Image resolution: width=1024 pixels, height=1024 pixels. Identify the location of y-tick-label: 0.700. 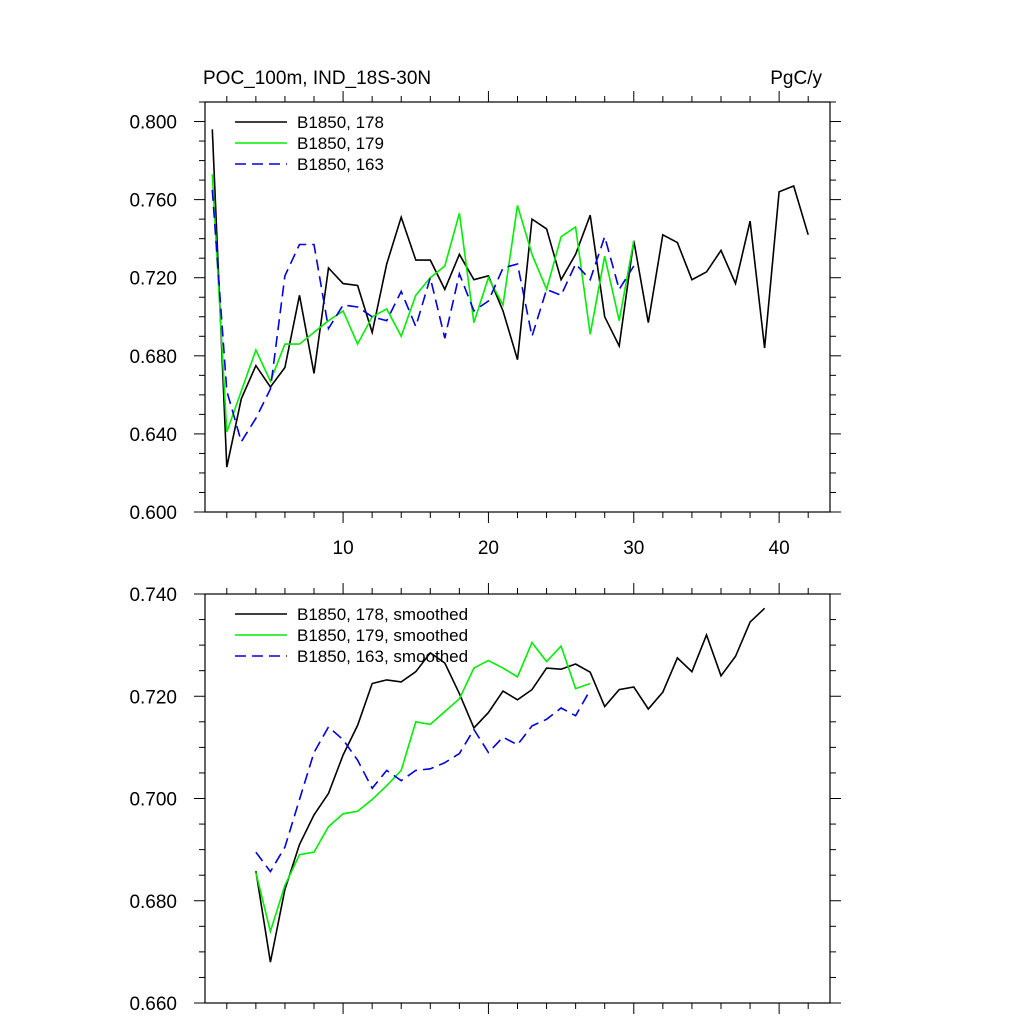
(153, 800).